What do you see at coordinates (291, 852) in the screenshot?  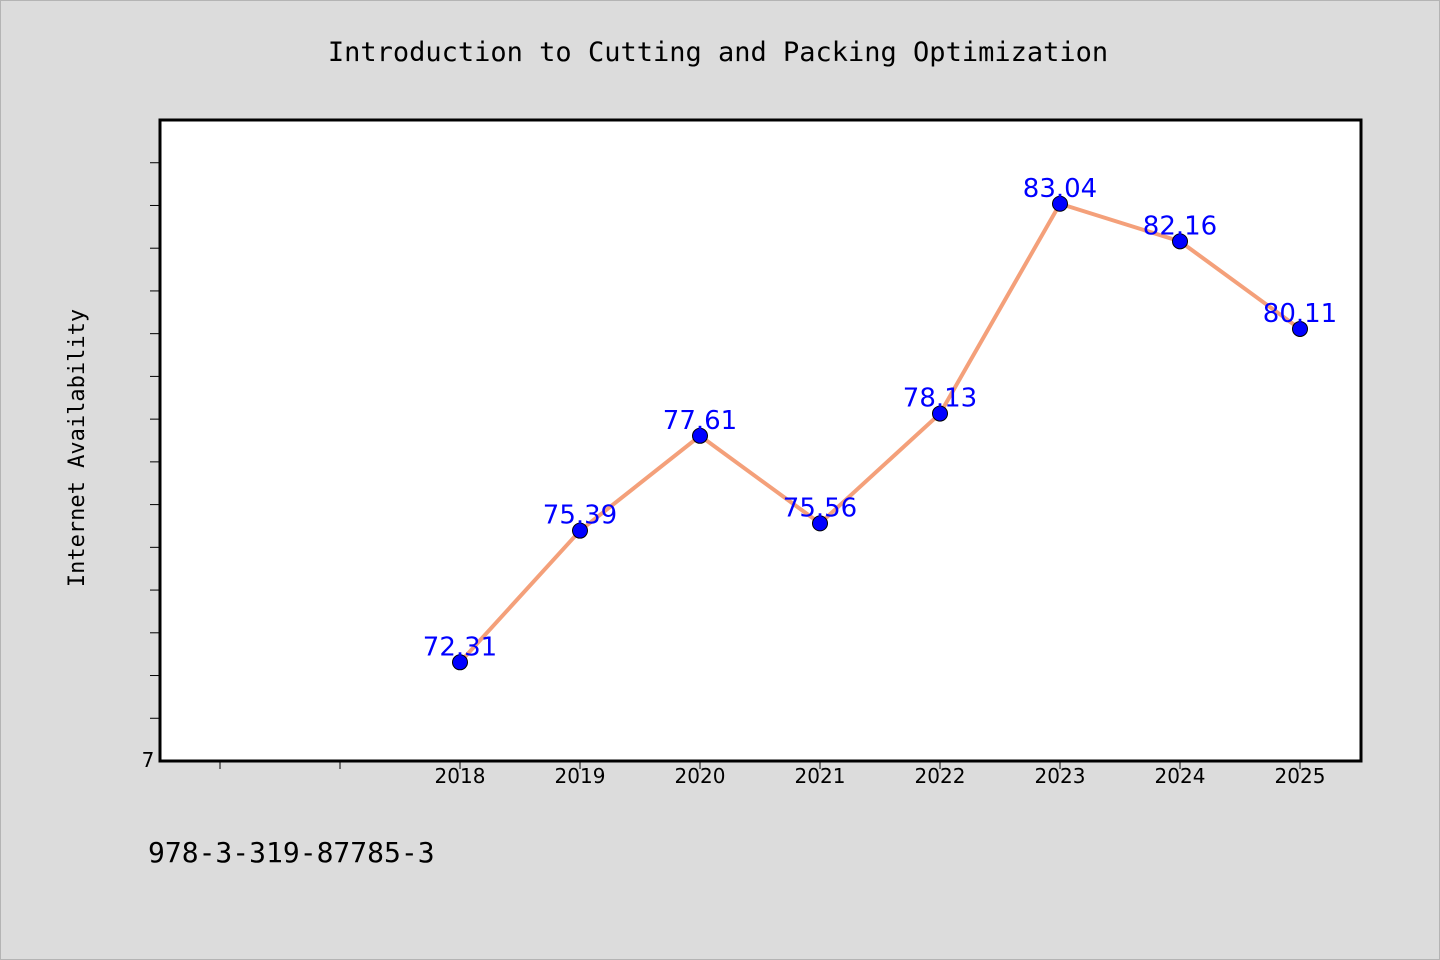 I see `isbn-text: 978-3-319-87785-3` at bounding box center [291, 852].